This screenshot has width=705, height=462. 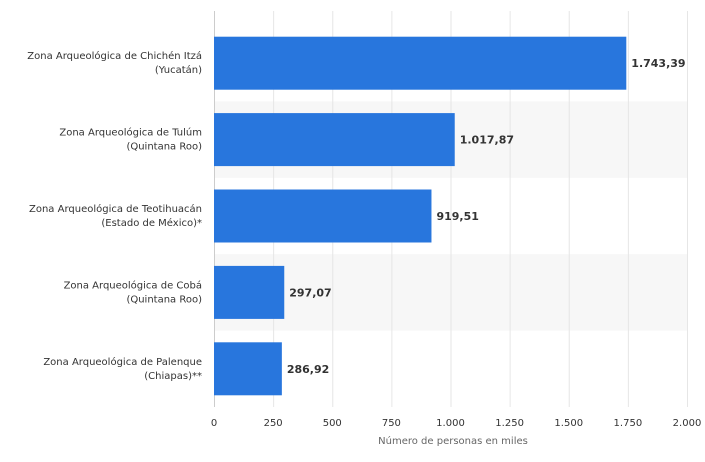 I want to click on category-label-line: (Yucatán), so click(x=178, y=70).